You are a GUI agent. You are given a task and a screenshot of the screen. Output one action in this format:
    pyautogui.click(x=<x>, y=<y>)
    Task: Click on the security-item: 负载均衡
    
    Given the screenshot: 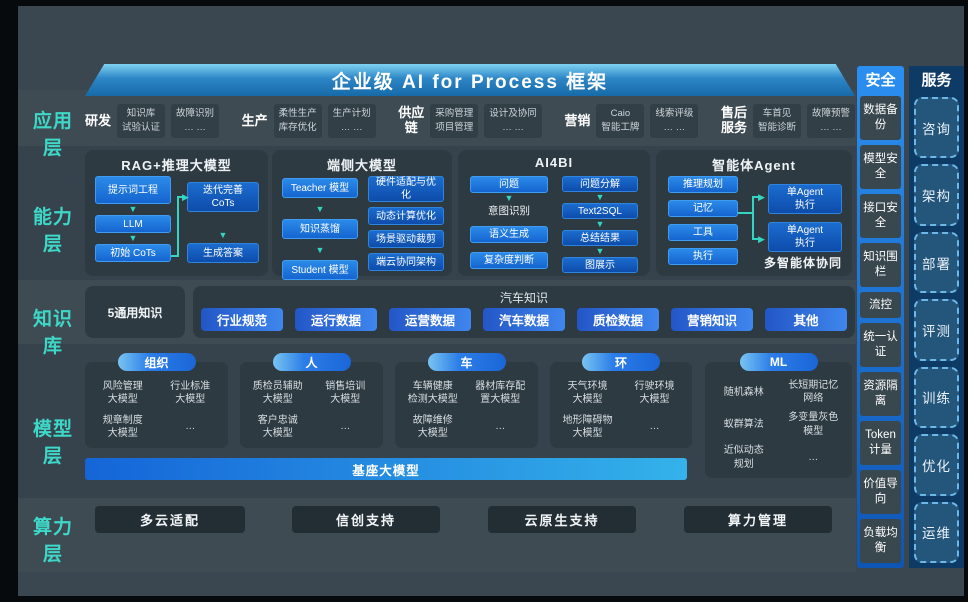 What is the action you would take?
    pyautogui.click(x=880, y=541)
    